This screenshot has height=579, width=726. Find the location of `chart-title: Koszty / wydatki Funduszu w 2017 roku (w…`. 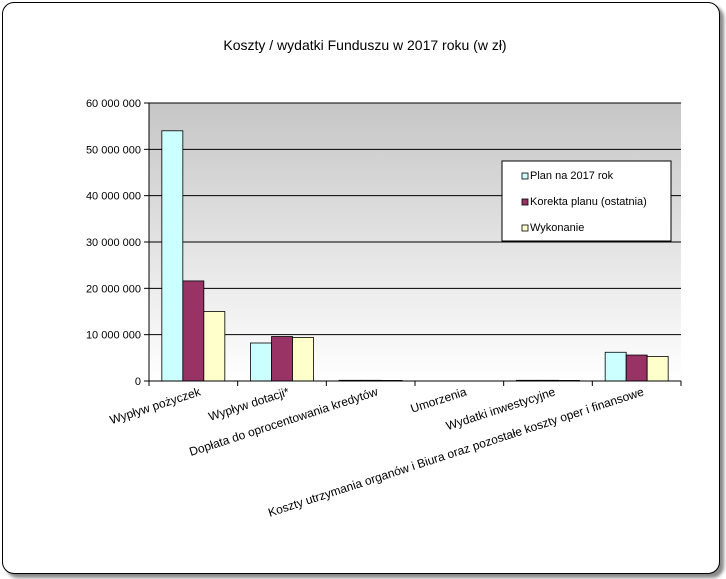

chart-title: Koszty / wydatki Funduszu w 2017 roku (w… is located at coordinates (364, 45).